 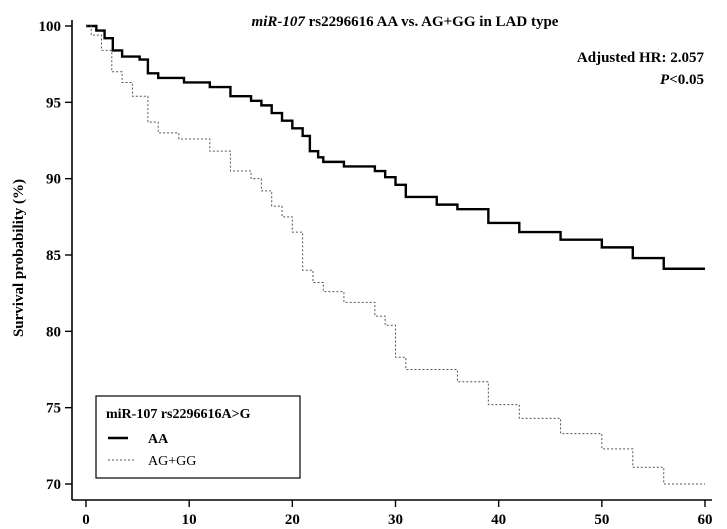 What do you see at coordinates (705, 520) in the screenshot?
I see `x-tick-label: 60` at bounding box center [705, 520].